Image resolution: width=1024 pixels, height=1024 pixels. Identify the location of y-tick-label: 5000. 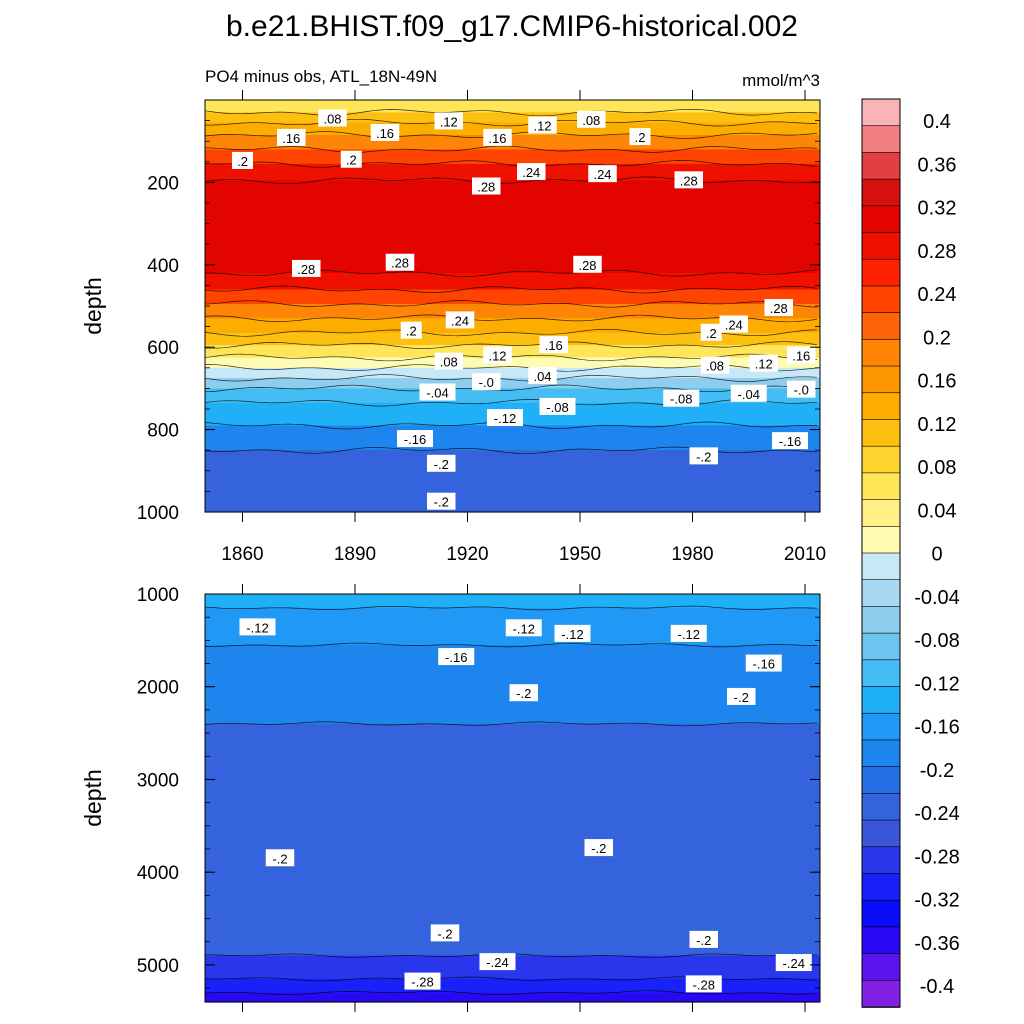
(158, 966).